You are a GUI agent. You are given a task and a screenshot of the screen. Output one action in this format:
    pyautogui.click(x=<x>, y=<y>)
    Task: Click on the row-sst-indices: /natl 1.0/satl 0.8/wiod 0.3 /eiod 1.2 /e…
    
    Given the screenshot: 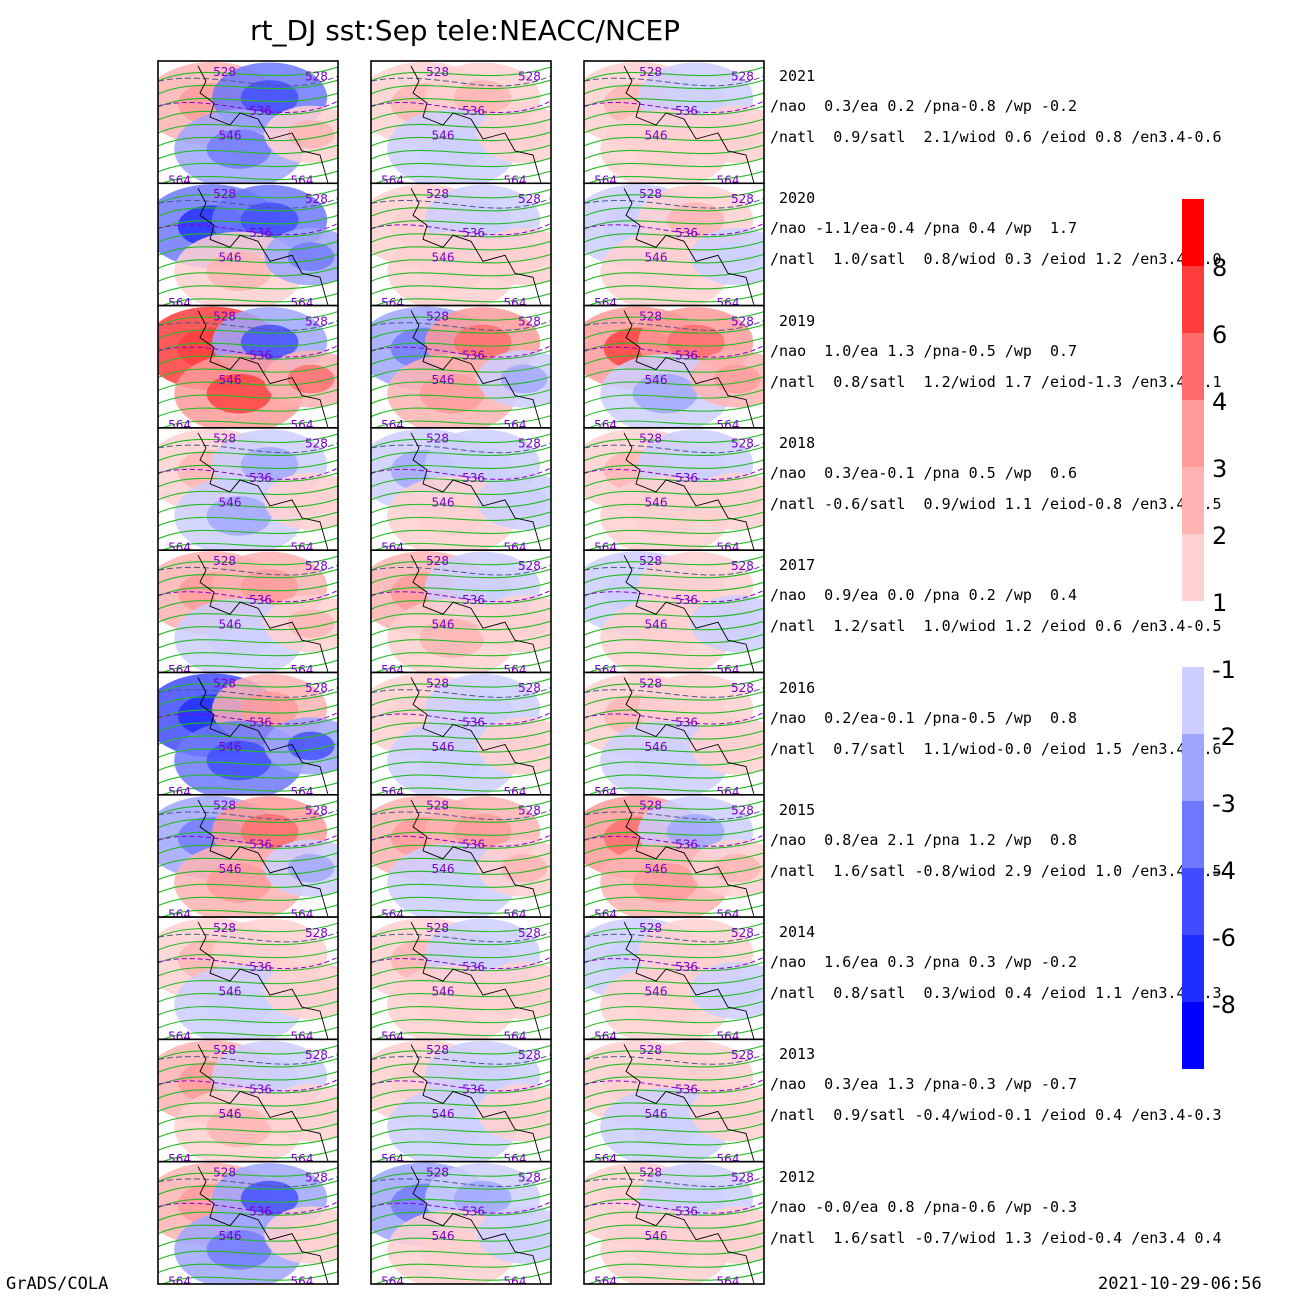 What is the action you would take?
    pyautogui.click(x=996, y=259)
    